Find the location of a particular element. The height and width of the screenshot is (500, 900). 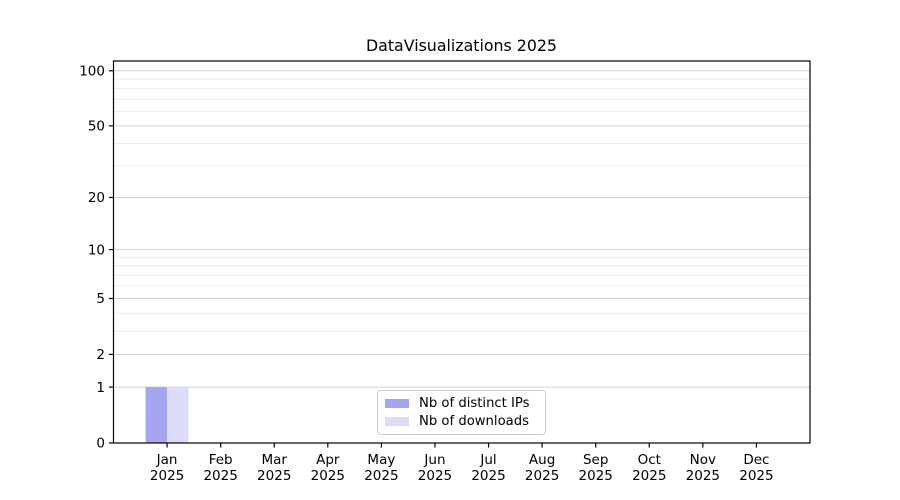

x-tick-label-month-mar: Mar is located at coordinates (274, 460).